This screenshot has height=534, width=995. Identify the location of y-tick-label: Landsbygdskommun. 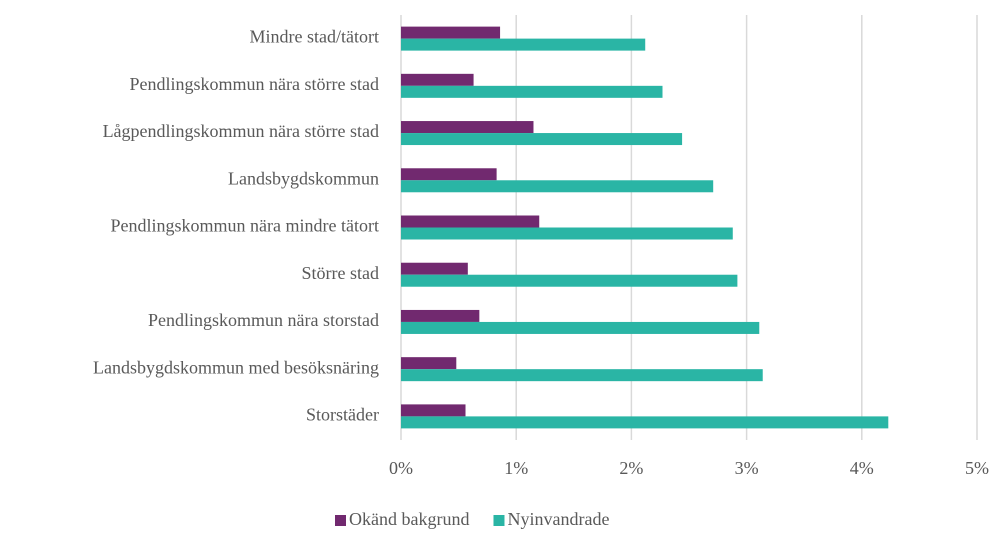
(303, 178).